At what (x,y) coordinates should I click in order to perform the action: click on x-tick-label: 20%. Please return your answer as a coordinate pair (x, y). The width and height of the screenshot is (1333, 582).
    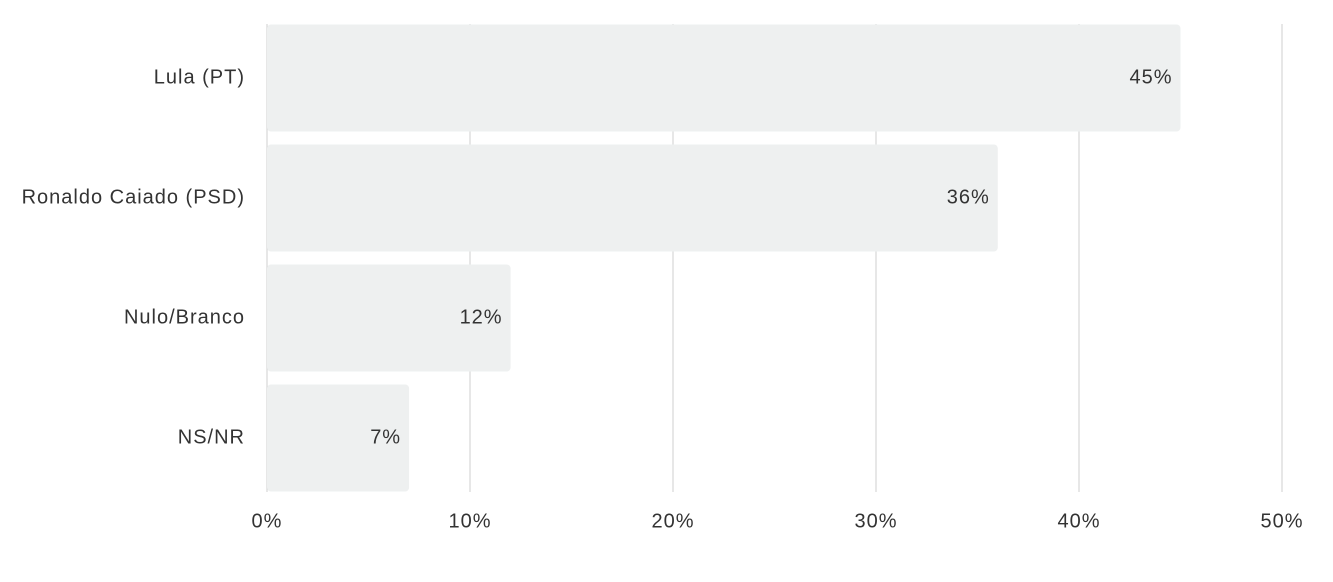
    Looking at the image, I should click on (672, 521).